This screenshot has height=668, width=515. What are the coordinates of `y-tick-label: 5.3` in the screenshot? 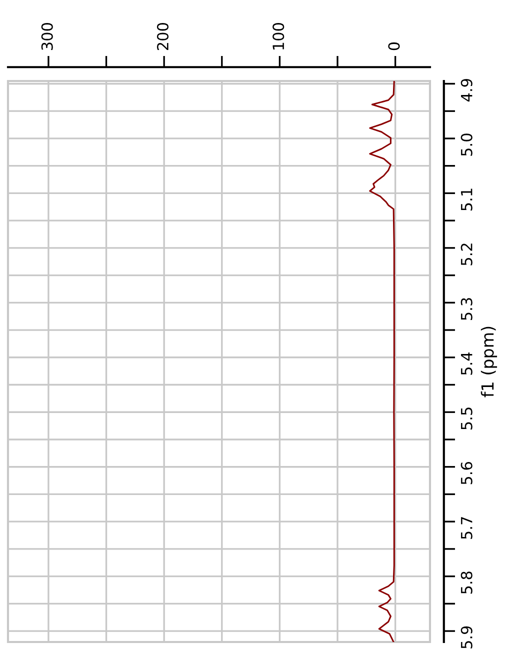 It's located at (466, 309).